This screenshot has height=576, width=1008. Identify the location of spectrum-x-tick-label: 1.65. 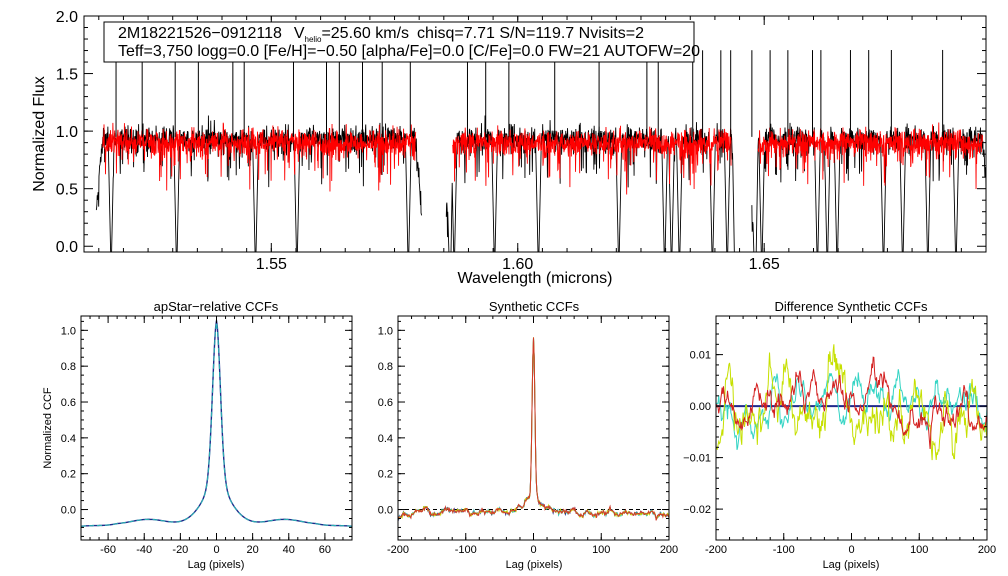
(764, 264).